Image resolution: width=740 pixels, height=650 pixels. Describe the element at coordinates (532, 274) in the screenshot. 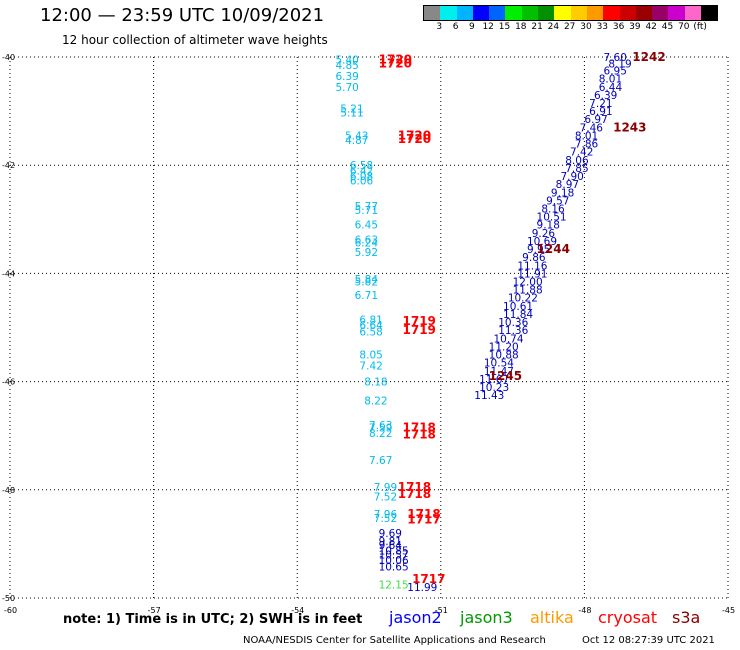

I see `wave-height-label: 11.91` at that location.